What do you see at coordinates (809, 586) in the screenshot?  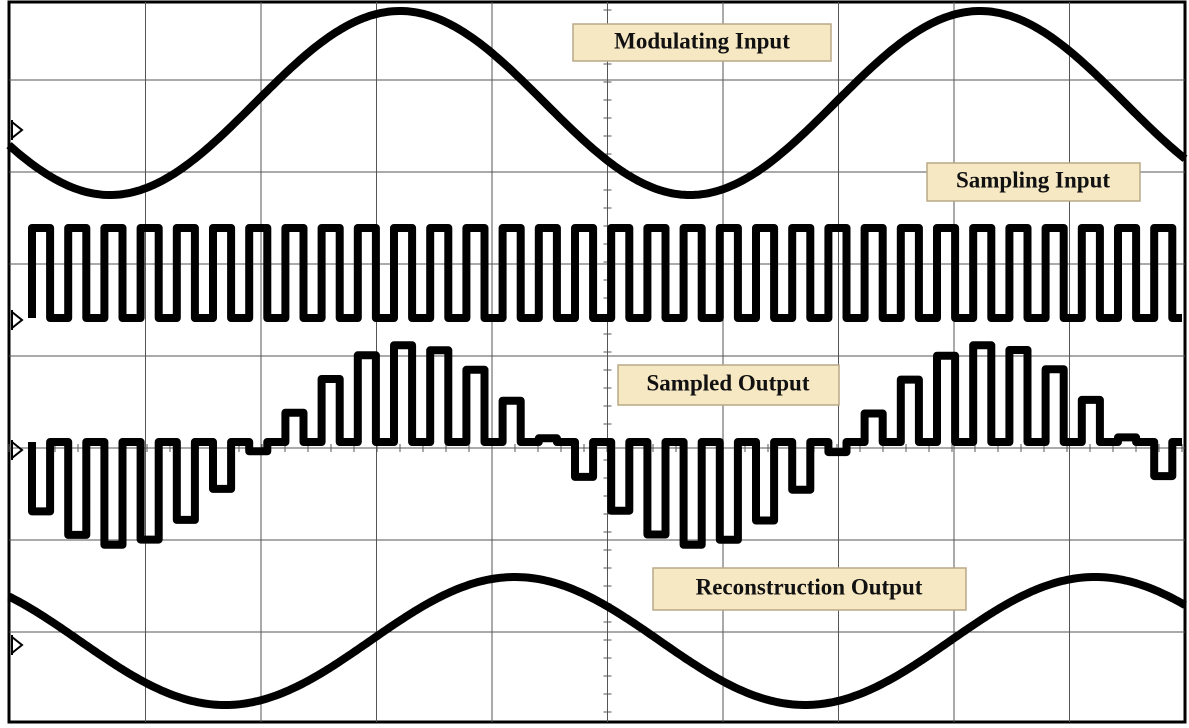 I see `trace-label: Reconstruction Output` at bounding box center [809, 586].